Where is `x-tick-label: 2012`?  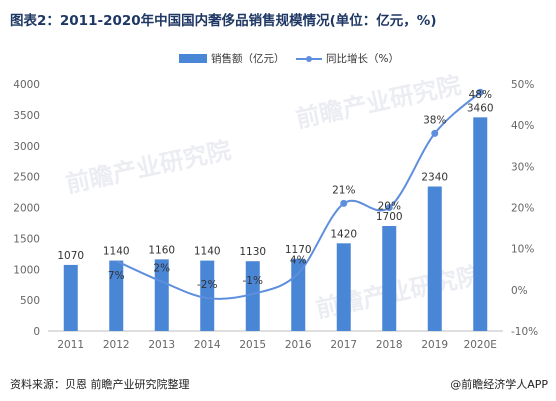
x-tick-label: 2012 is located at coordinates (116, 345).